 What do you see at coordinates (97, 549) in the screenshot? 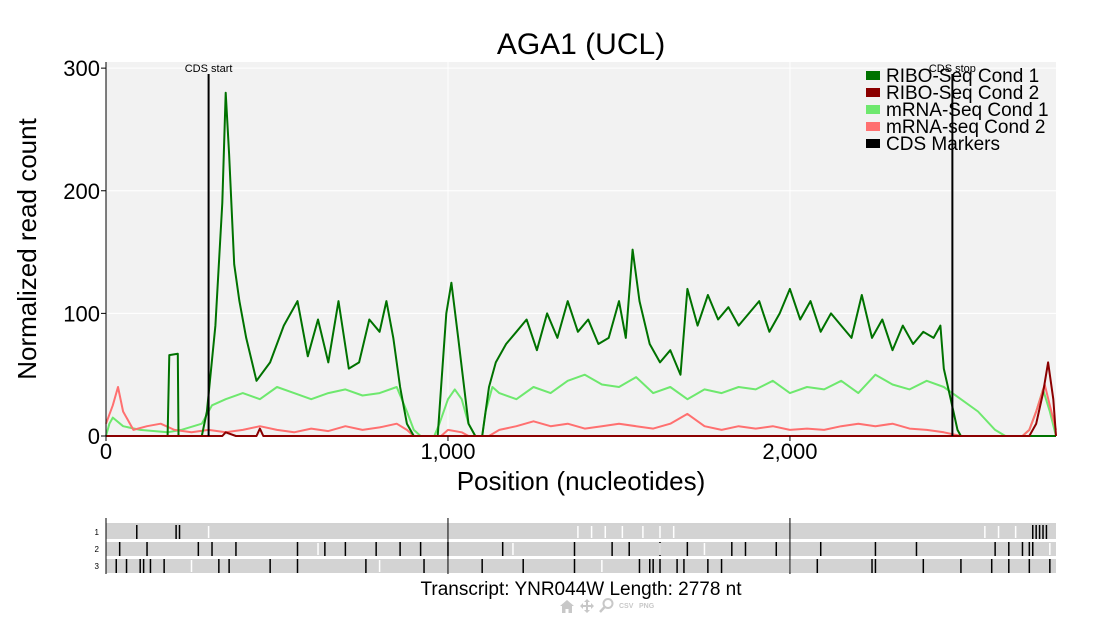
I see `frame-label: 2` at bounding box center [97, 549].